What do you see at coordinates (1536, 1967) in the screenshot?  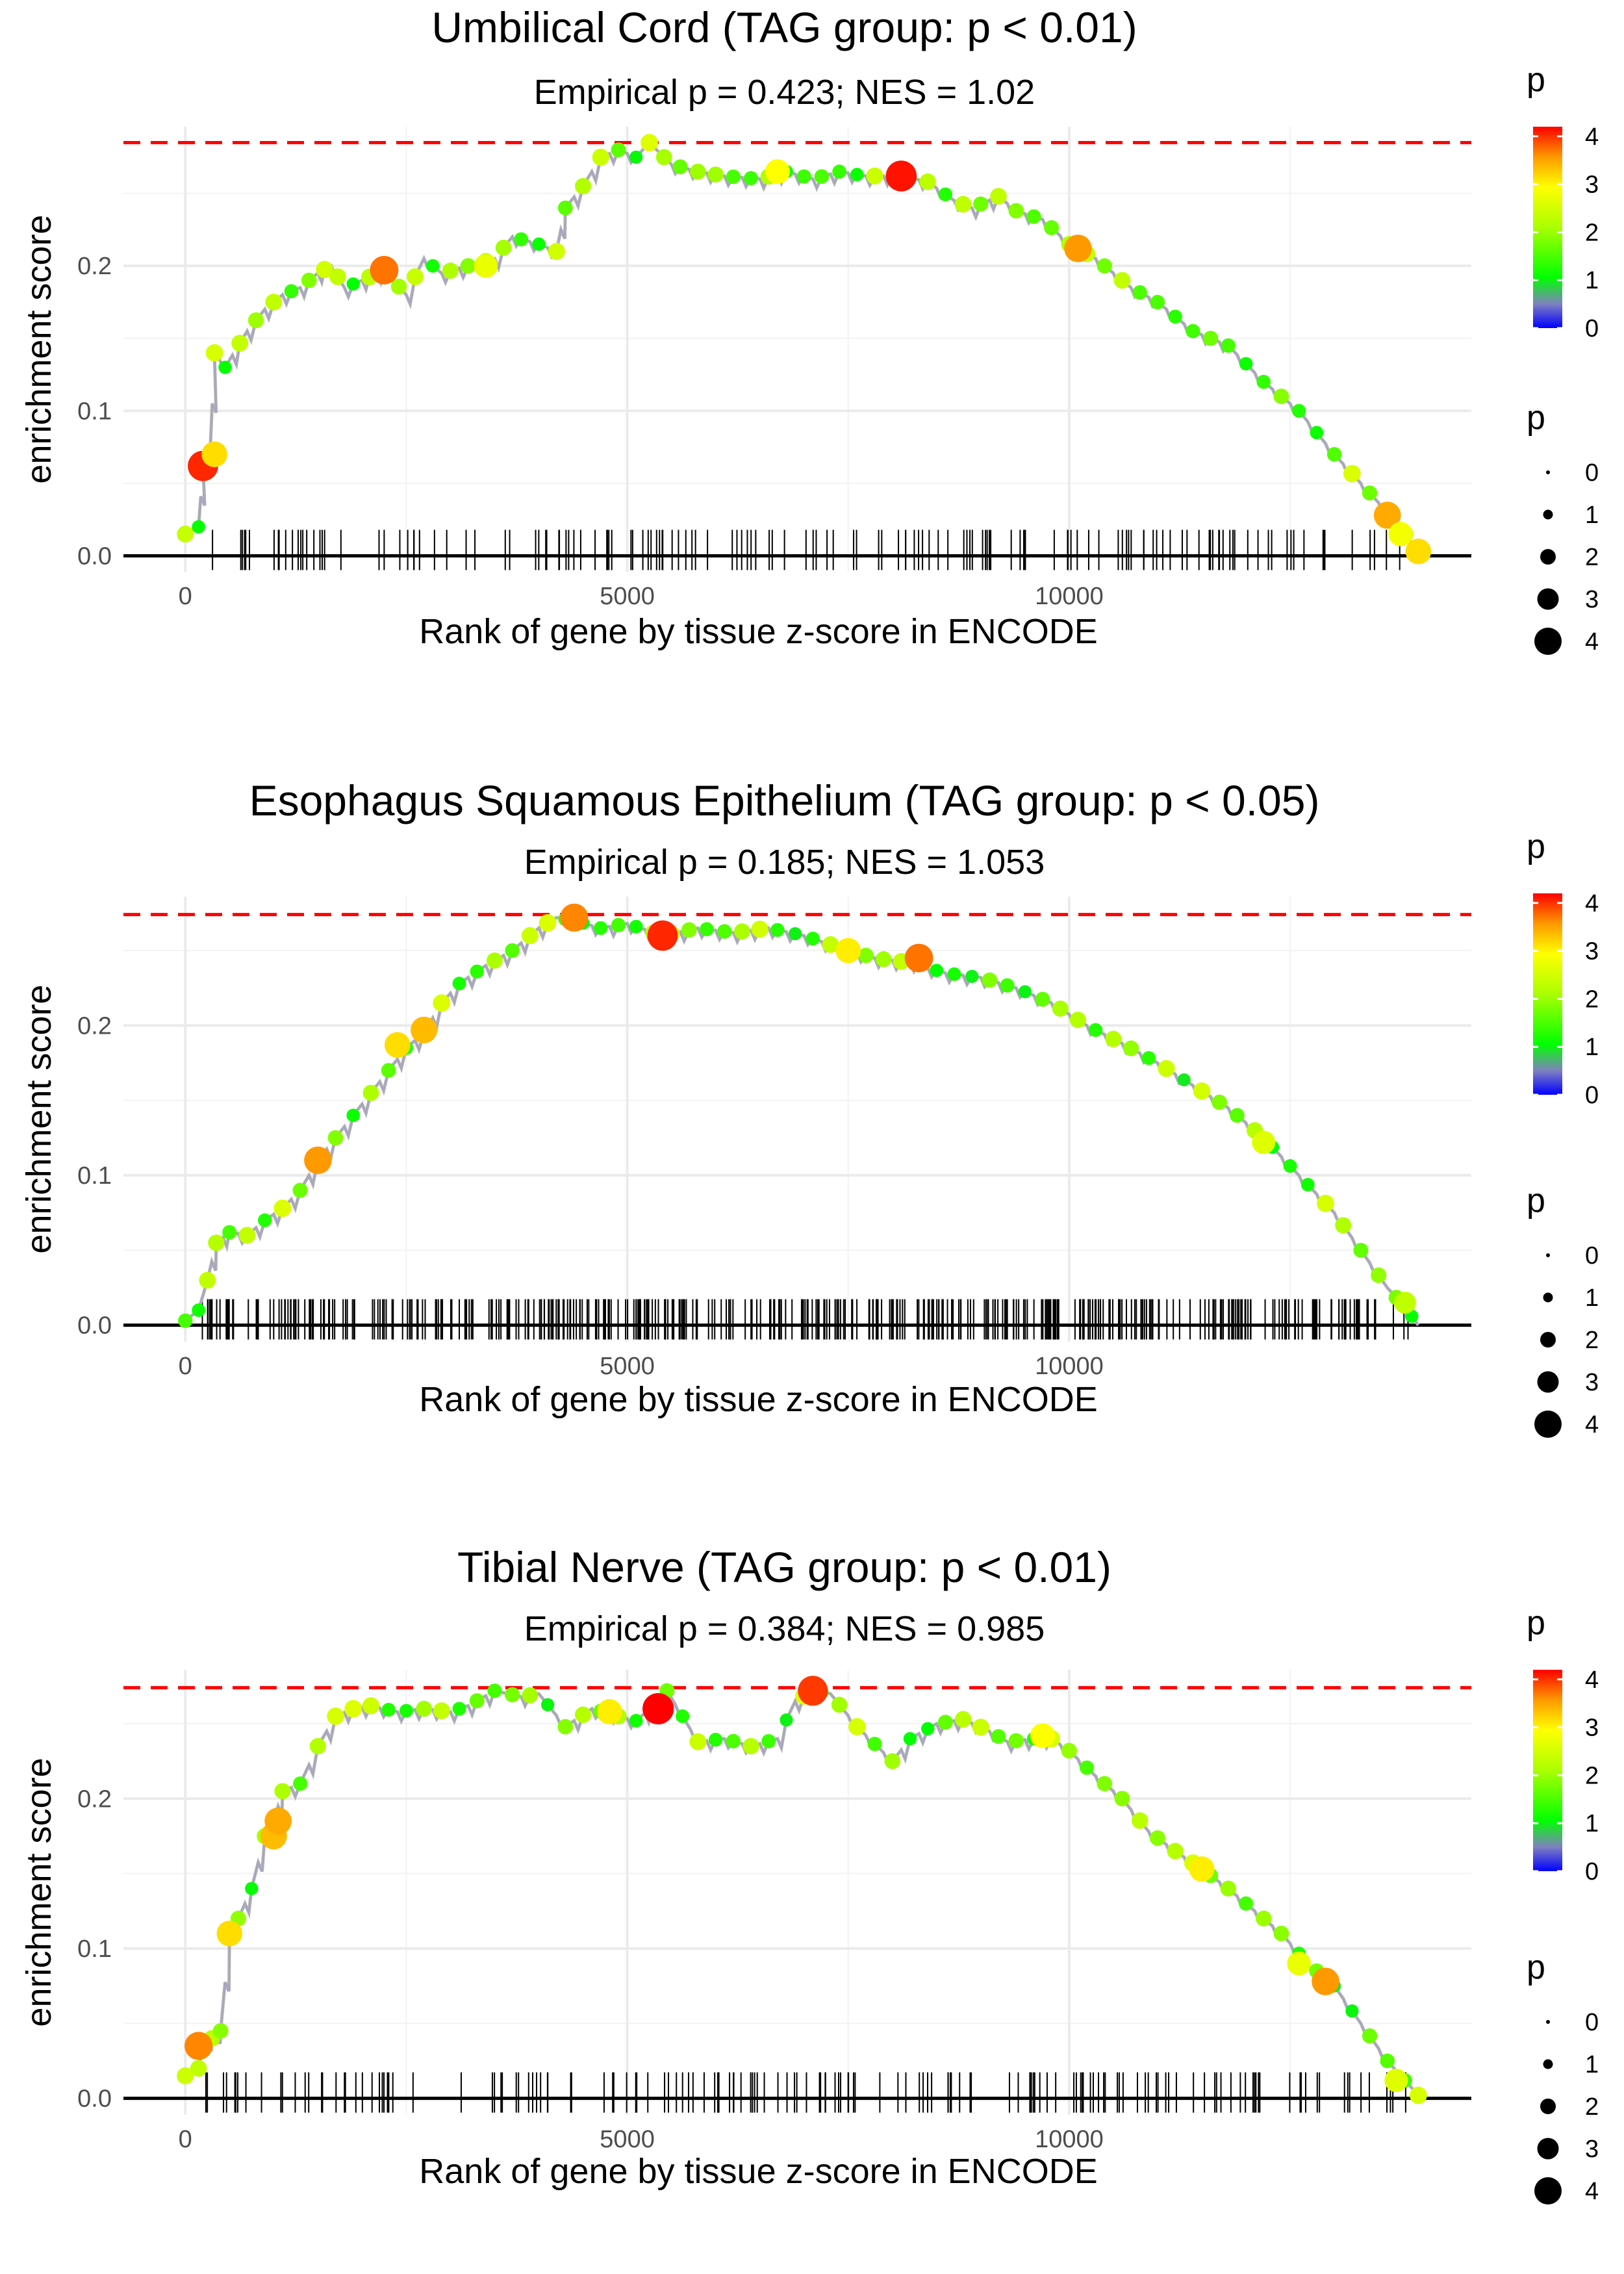 I see `size-legend-title: p` at bounding box center [1536, 1967].